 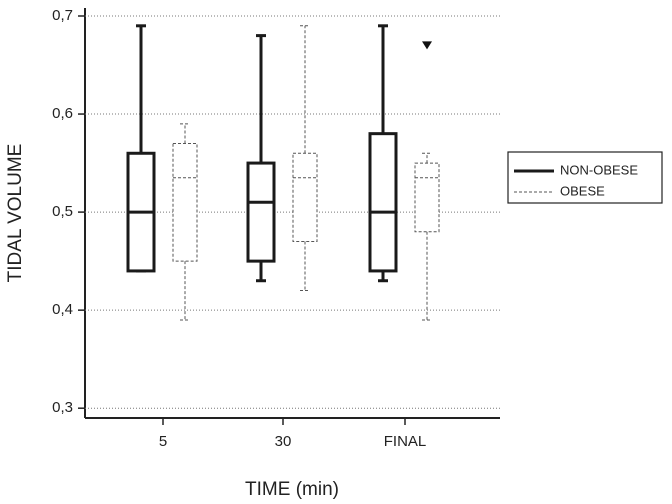 What do you see at coordinates (599, 169) in the screenshot?
I see `legend-label: NON-OBESE` at bounding box center [599, 169].